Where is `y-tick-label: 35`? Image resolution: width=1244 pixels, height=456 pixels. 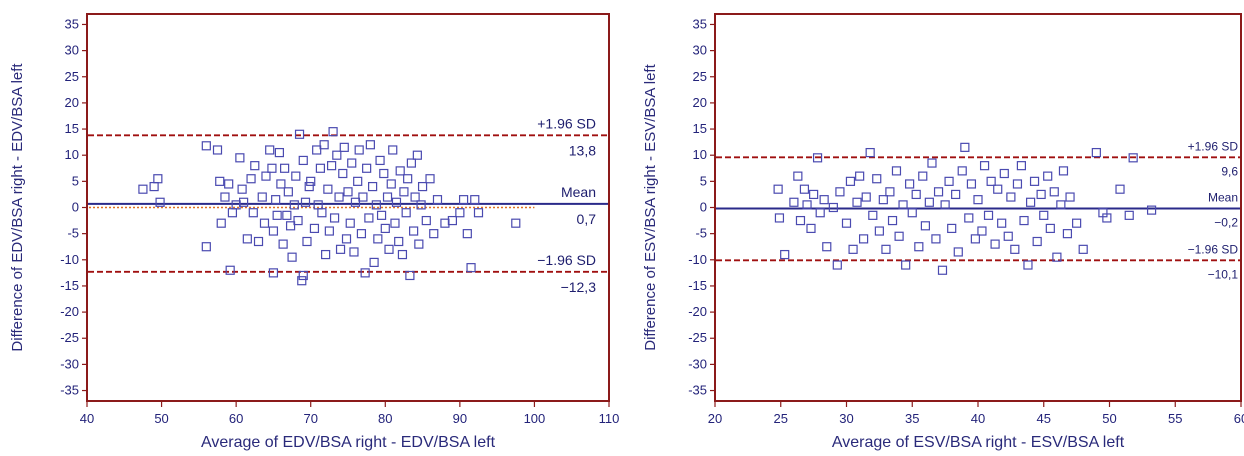 y-tick-label: 35 is located at coordinates (700, 23).